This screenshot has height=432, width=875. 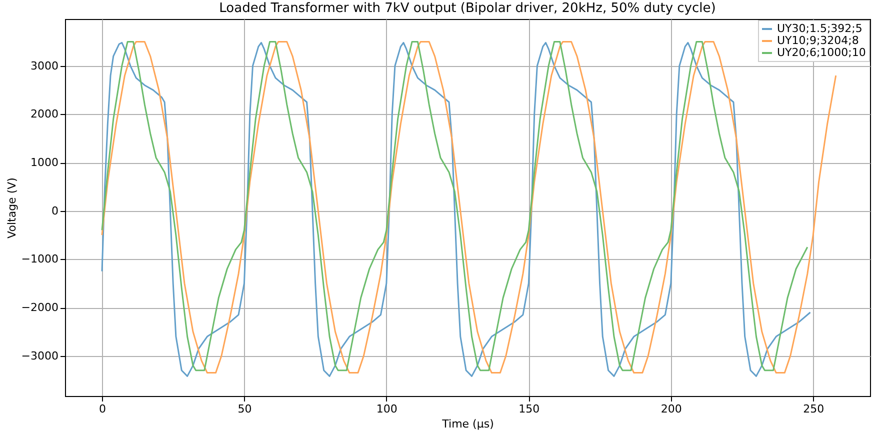 What do you see at coordinates (55, 211) in the screenshot?
I see `y-tick-label: 0` at bounding box center [55, 211].